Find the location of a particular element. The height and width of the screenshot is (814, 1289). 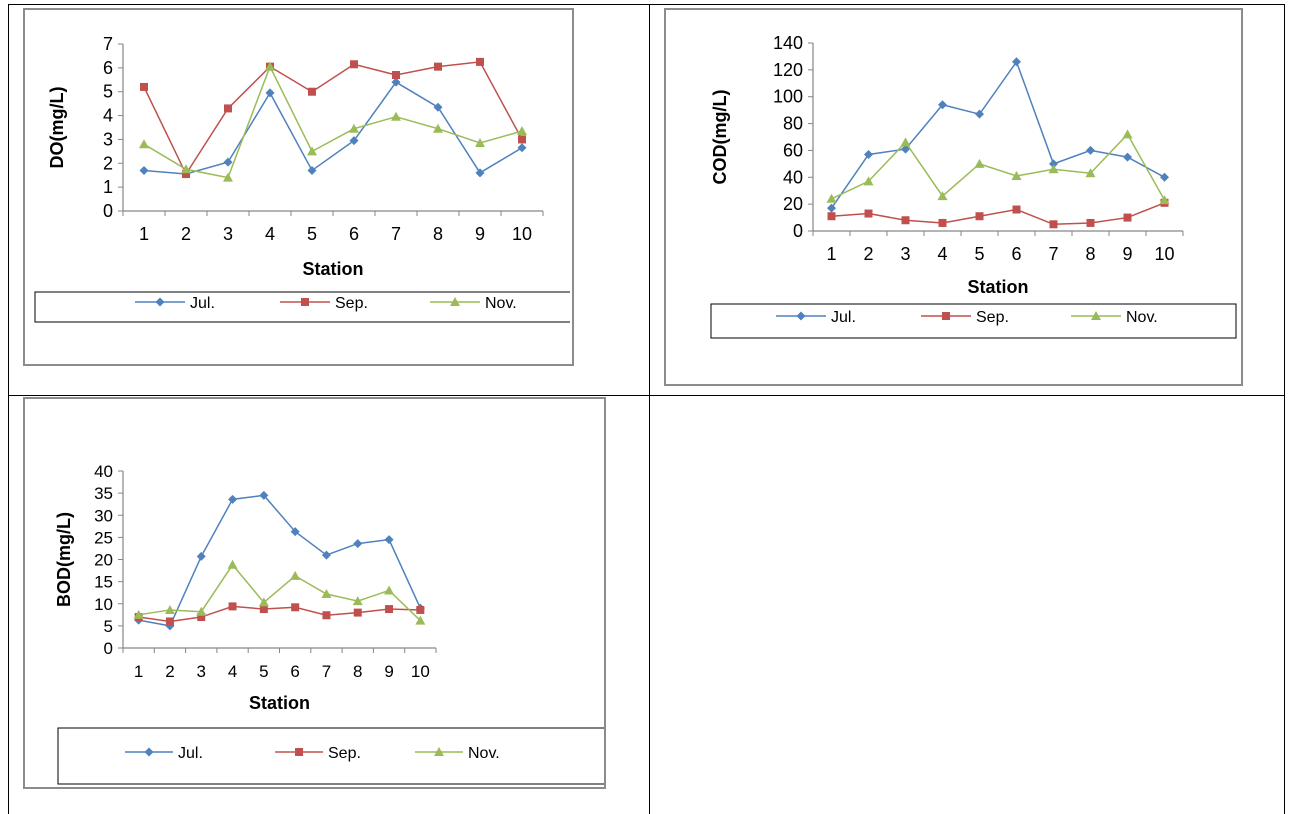

y-tick-label: 4 is located at coordinates (108, 116).